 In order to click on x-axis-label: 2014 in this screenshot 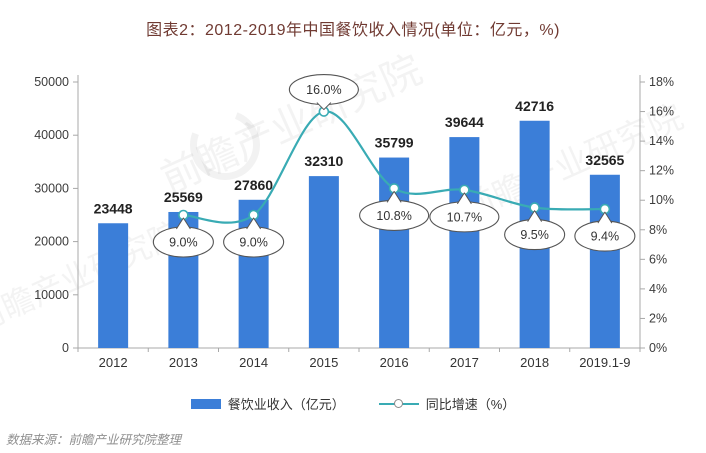, I will do `click(253, 362)`.